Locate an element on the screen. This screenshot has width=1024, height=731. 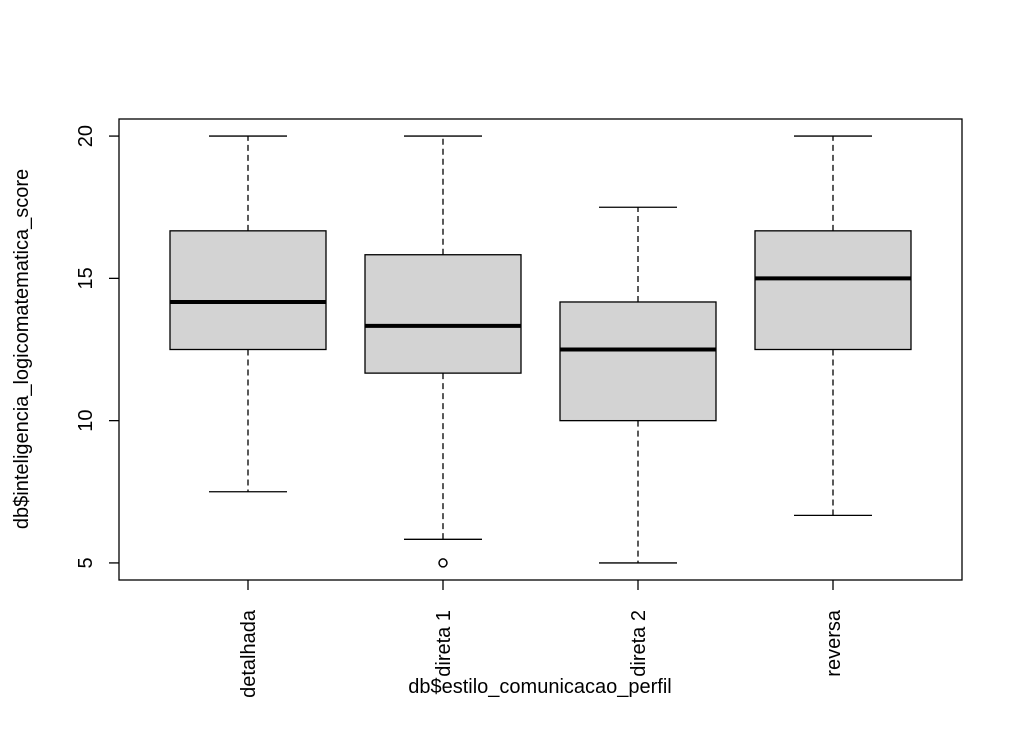
y-tick-label: 20 is located at coordinates (86, 136).